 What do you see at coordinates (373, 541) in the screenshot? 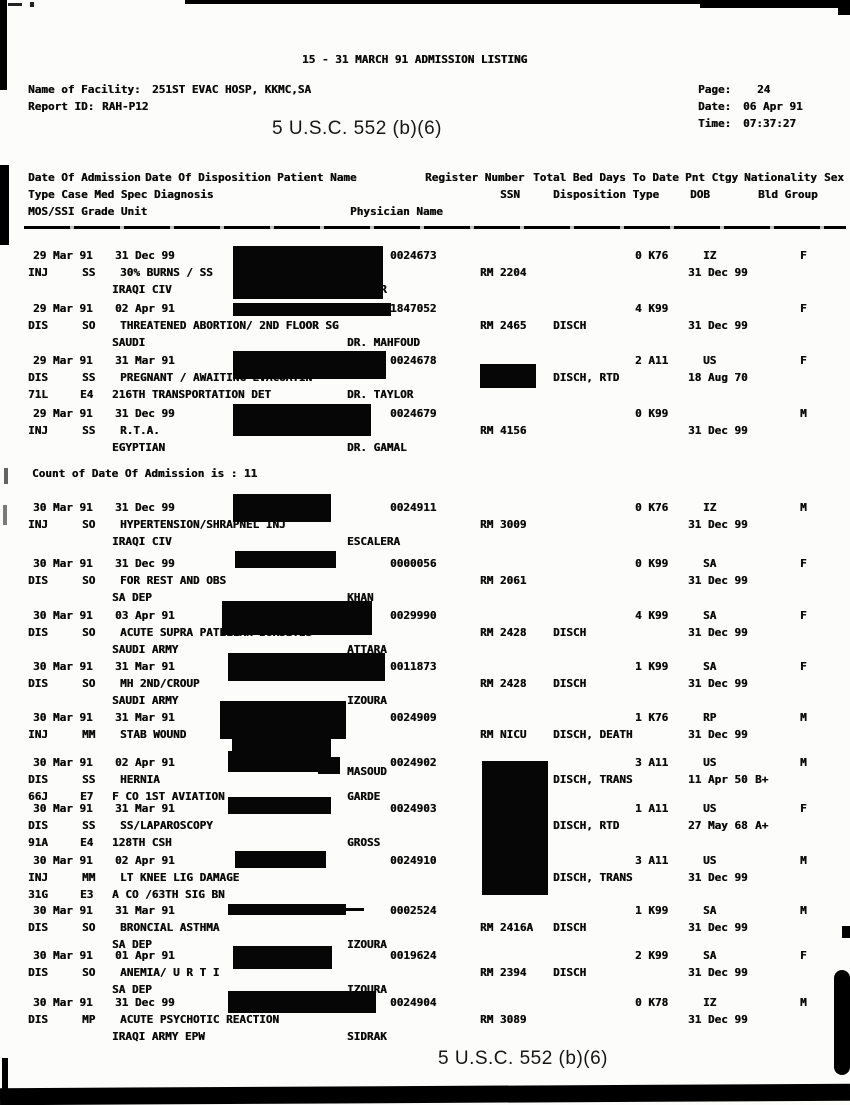
I see `physician-name: ESCALERA` at bounding box center [373, 541].